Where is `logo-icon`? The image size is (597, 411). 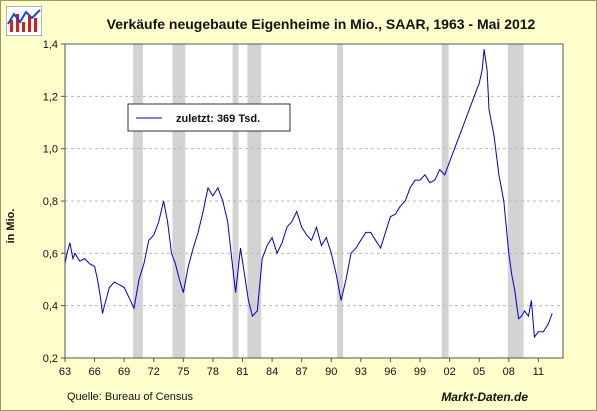 logo-icon is located at coordinates (24, 21).